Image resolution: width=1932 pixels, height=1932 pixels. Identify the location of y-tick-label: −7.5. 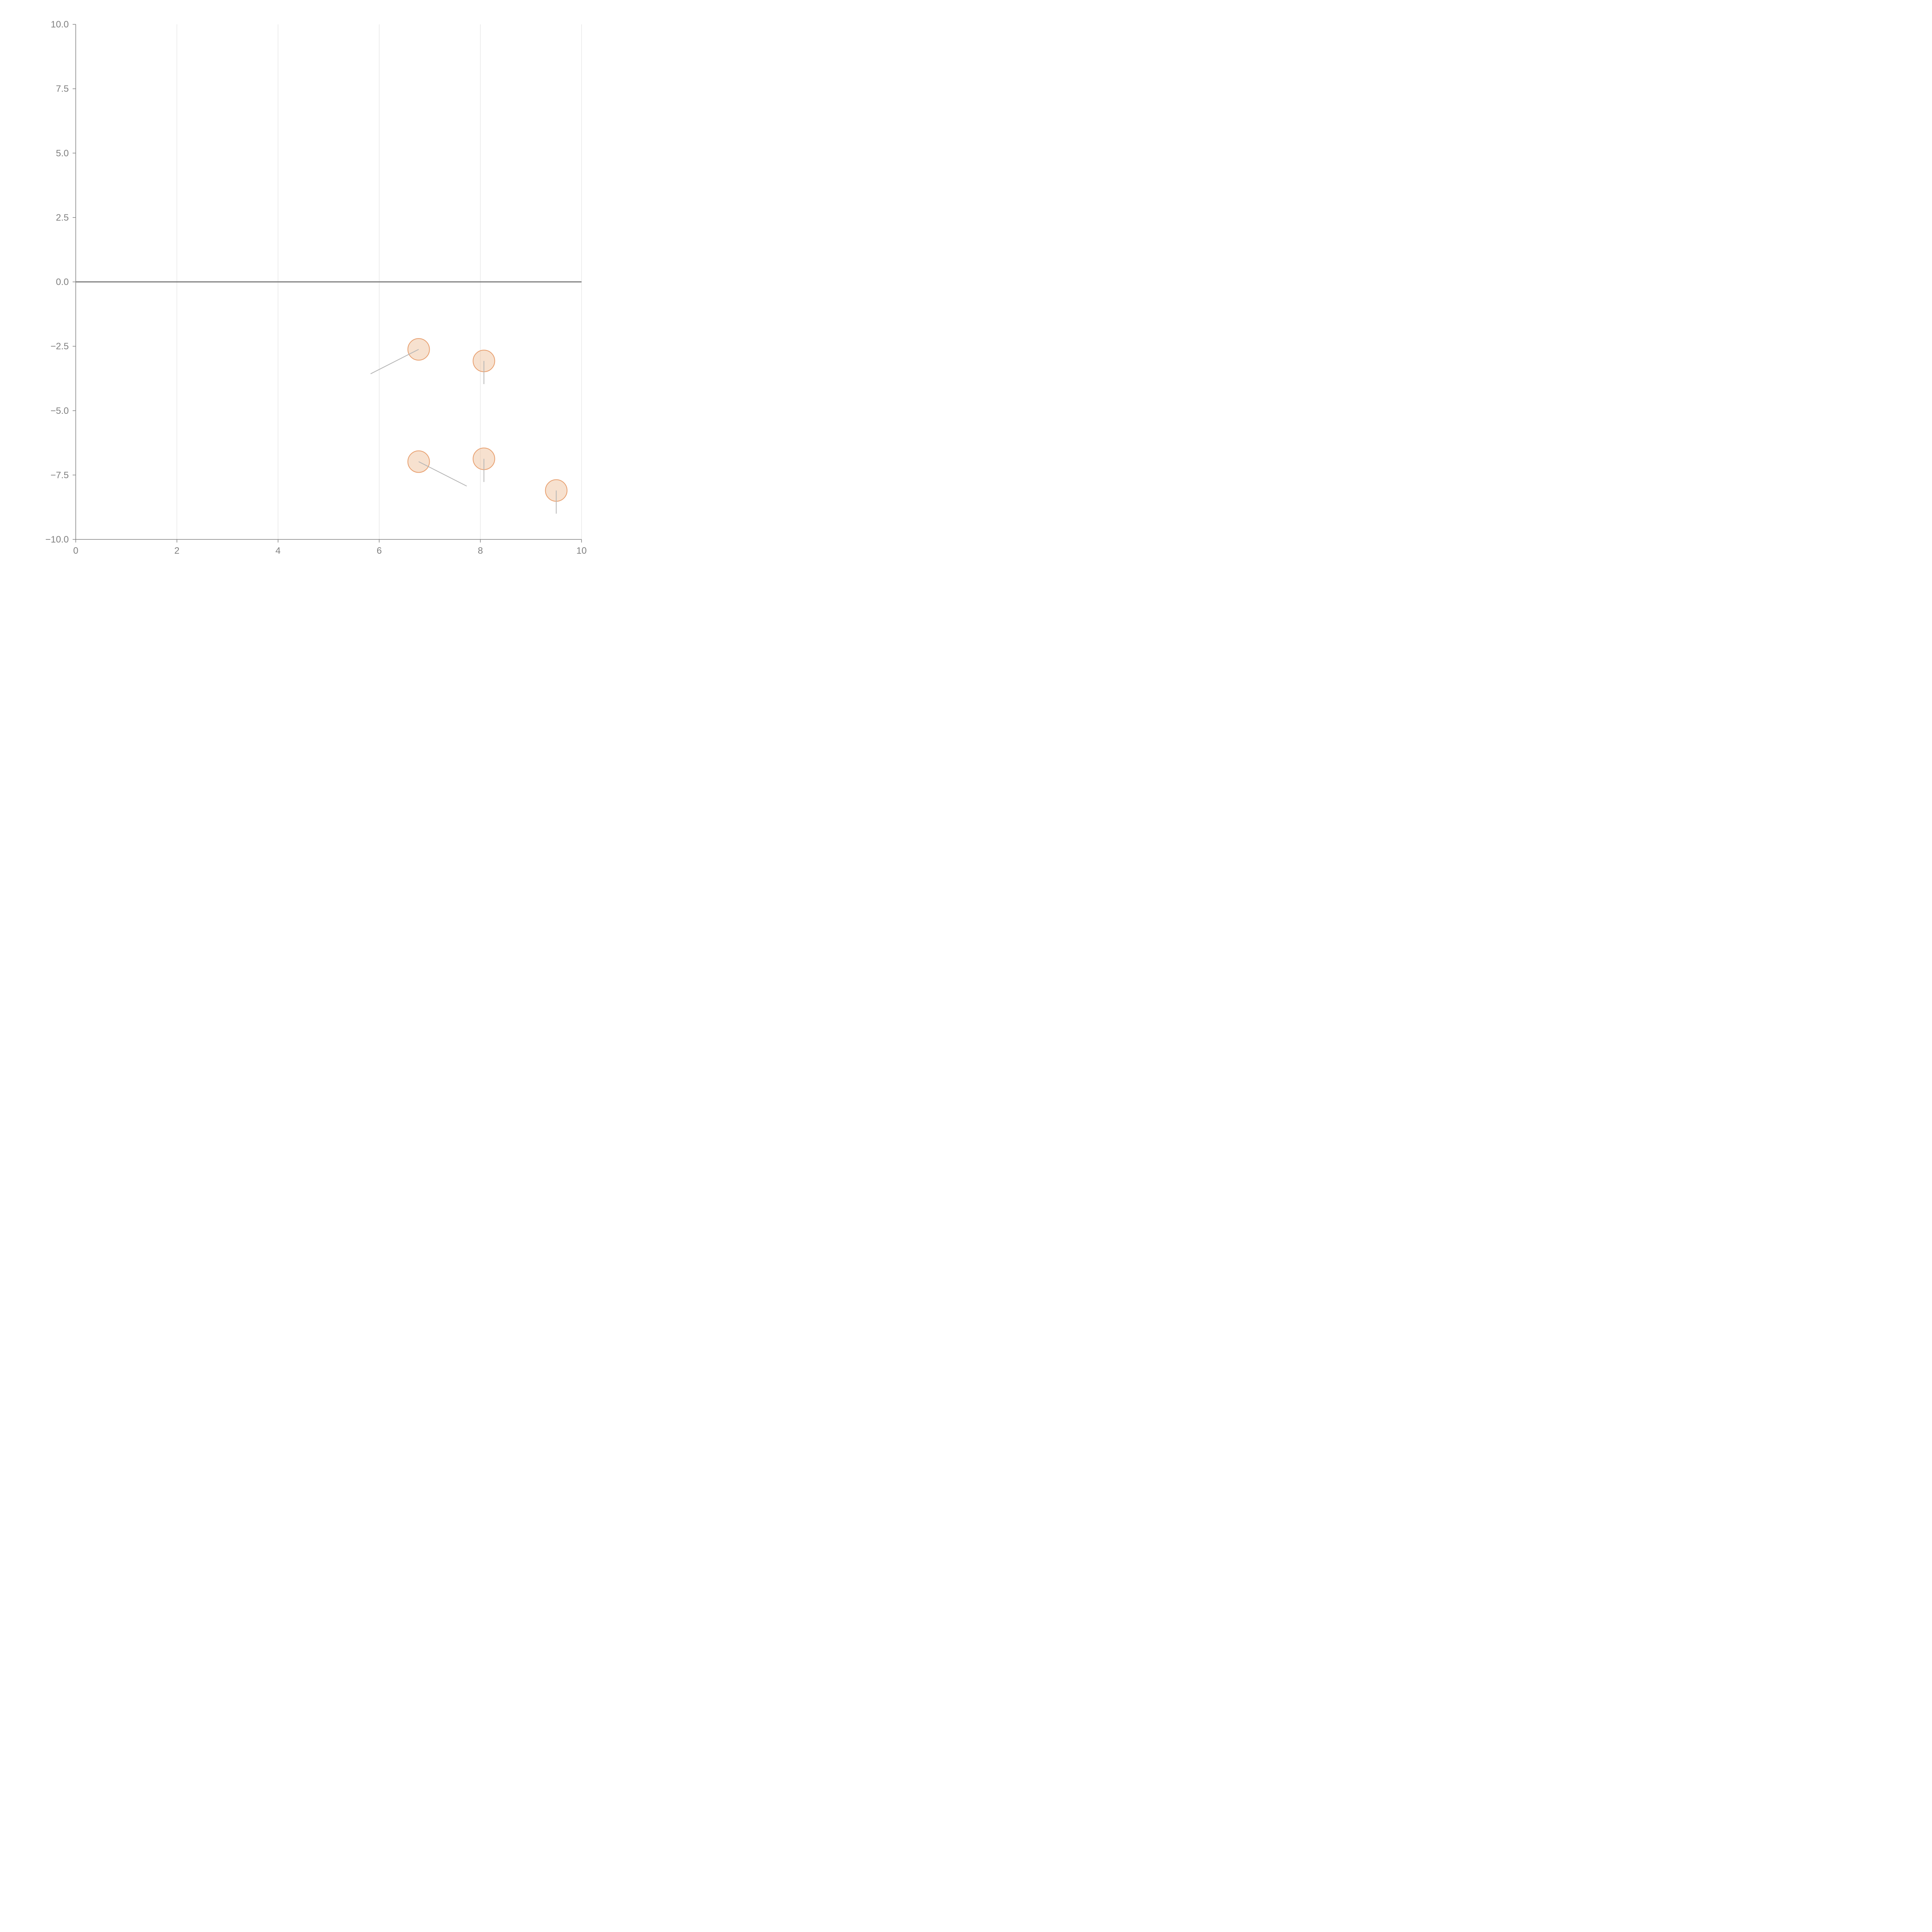
(60, 475).